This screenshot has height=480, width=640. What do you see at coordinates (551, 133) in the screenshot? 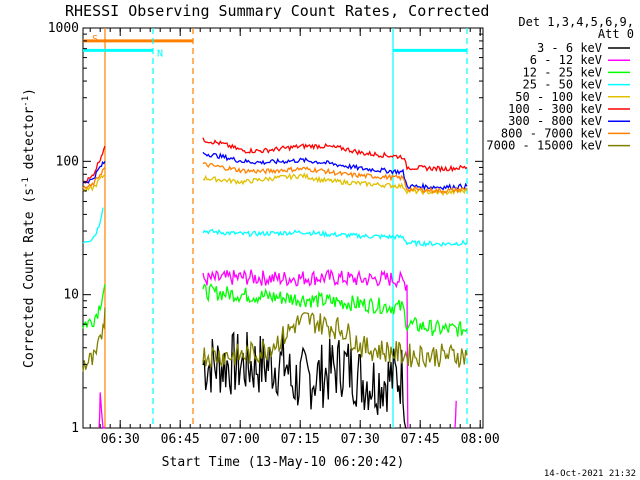
I see `legend-label: 800 - 7000 keV` at bounding box center [551, 133].